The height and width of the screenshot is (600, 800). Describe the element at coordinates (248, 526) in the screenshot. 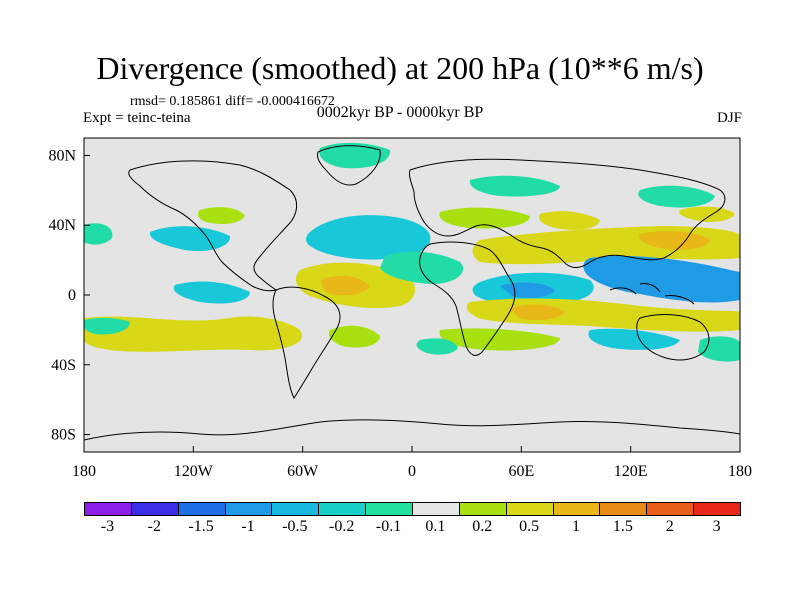

I see `colorbar-label: -1` at that location.